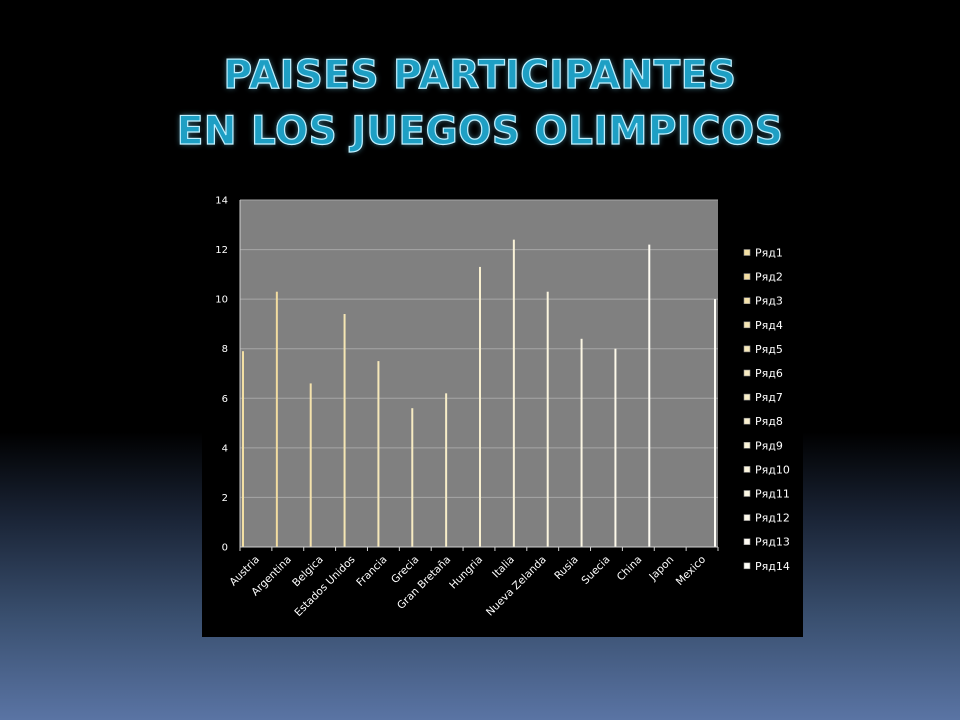 This screenshot has width=960, height=720. Describe the element at coordinates (661, 569) in the screenshot. I see `x-tick-label: Japon` at that location.